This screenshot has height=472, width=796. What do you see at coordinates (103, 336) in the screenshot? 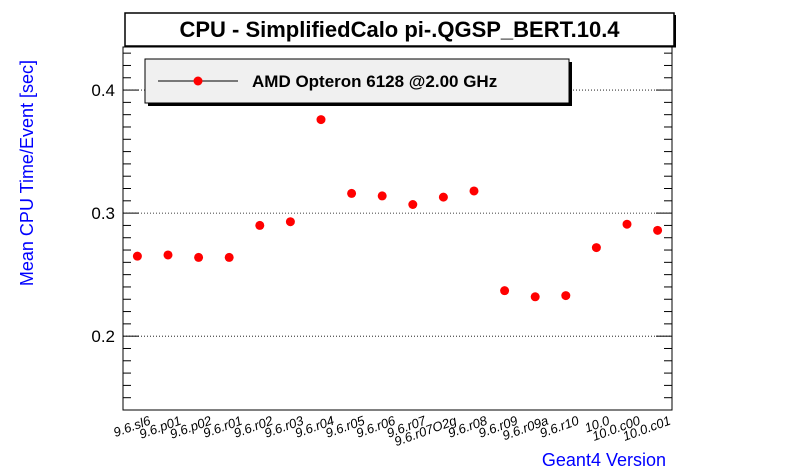
I see `y-tick-label: 0.2` at bounding box center [103, 336].